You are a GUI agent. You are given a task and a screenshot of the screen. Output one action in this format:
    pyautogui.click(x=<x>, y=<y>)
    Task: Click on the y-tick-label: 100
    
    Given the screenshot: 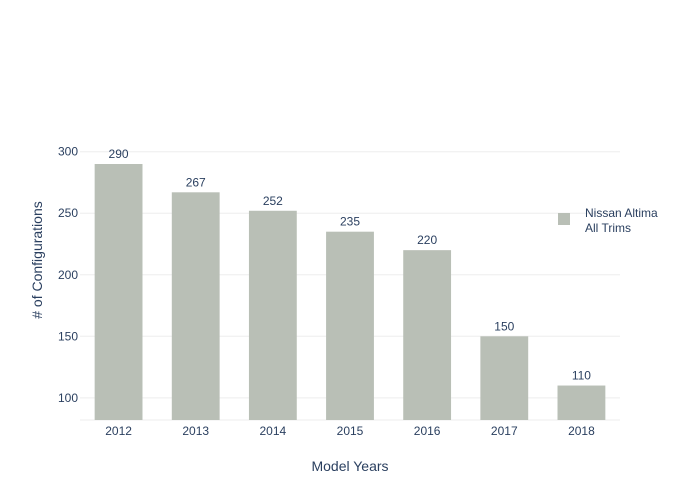 What is the action you would take?
    pyautogui.click(x=68, y=398)
    